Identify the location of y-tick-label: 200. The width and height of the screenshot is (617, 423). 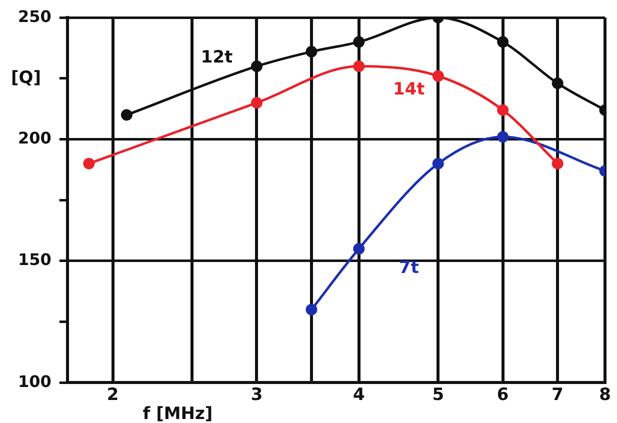
(35, 138).